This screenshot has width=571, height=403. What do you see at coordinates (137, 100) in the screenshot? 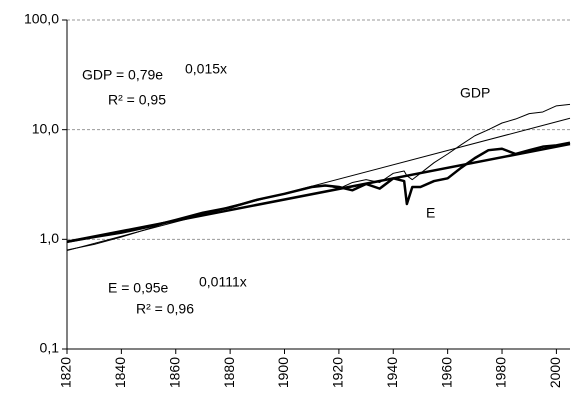
I see `annotation: R² = 0,95` at bounding box center [137, 100].